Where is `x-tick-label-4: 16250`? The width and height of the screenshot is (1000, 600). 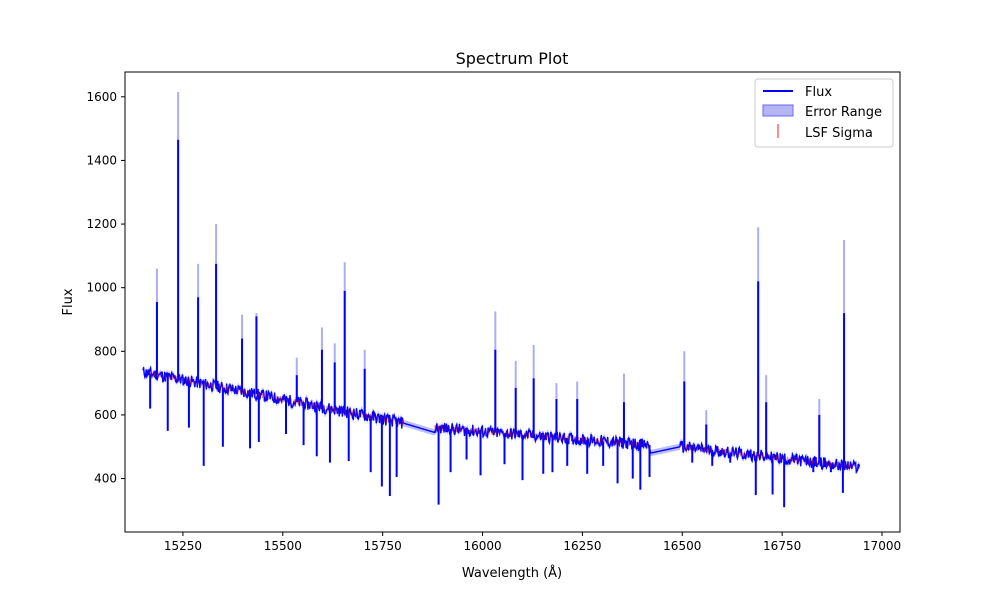 x-tick-label-4: 16250 is located at coordinates (582, 546).